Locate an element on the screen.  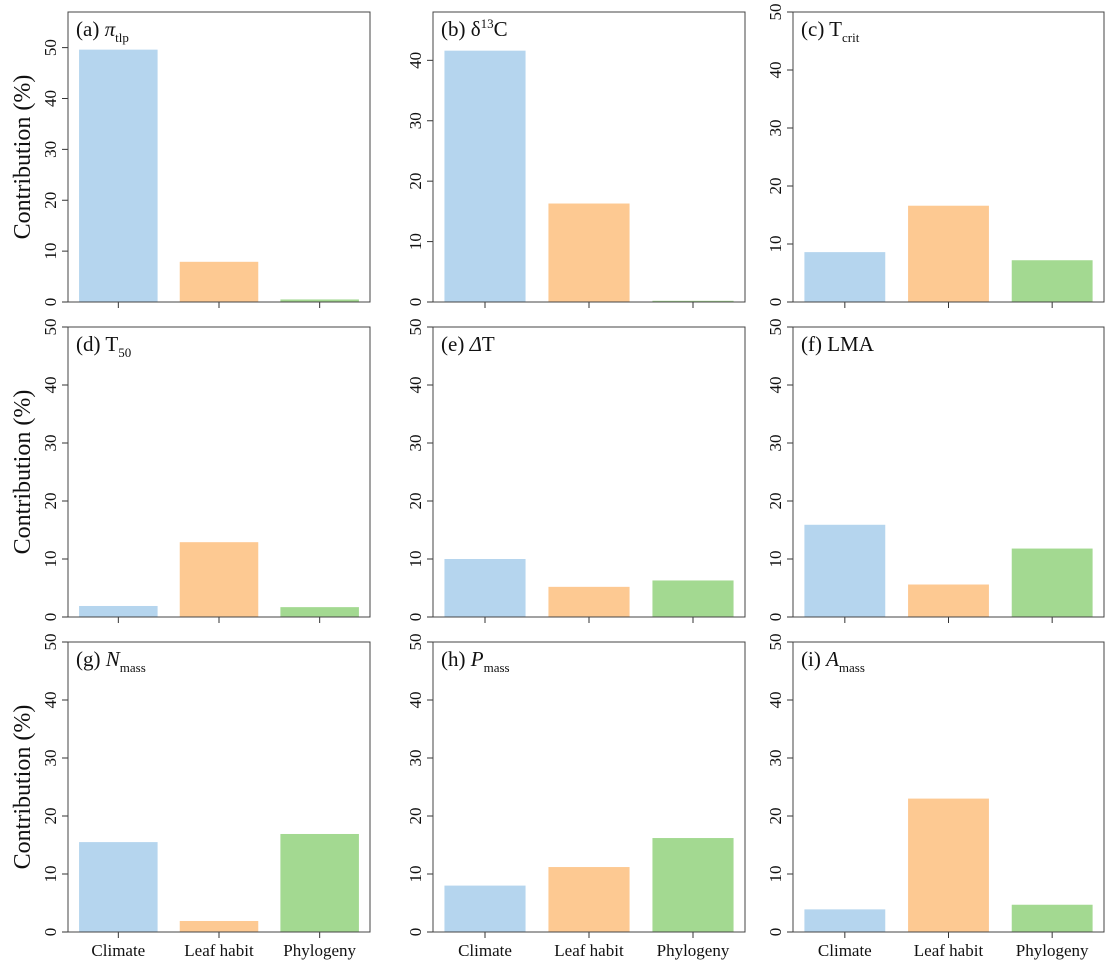
title-part: C is located at coordinates (501, 29).